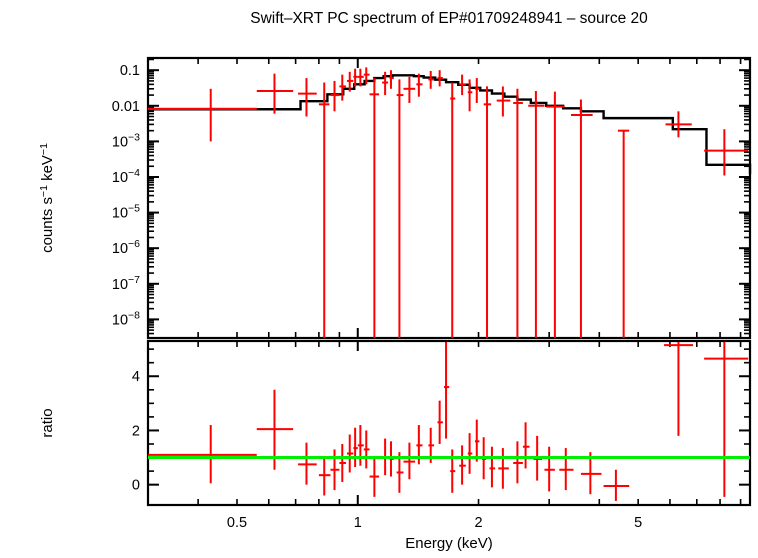 The width and height of the screenshot is (758, 558). What do you see at coordinates (47, 170) in the screenshot?
I see `text-run: keV` at bounding box center [47, 170].